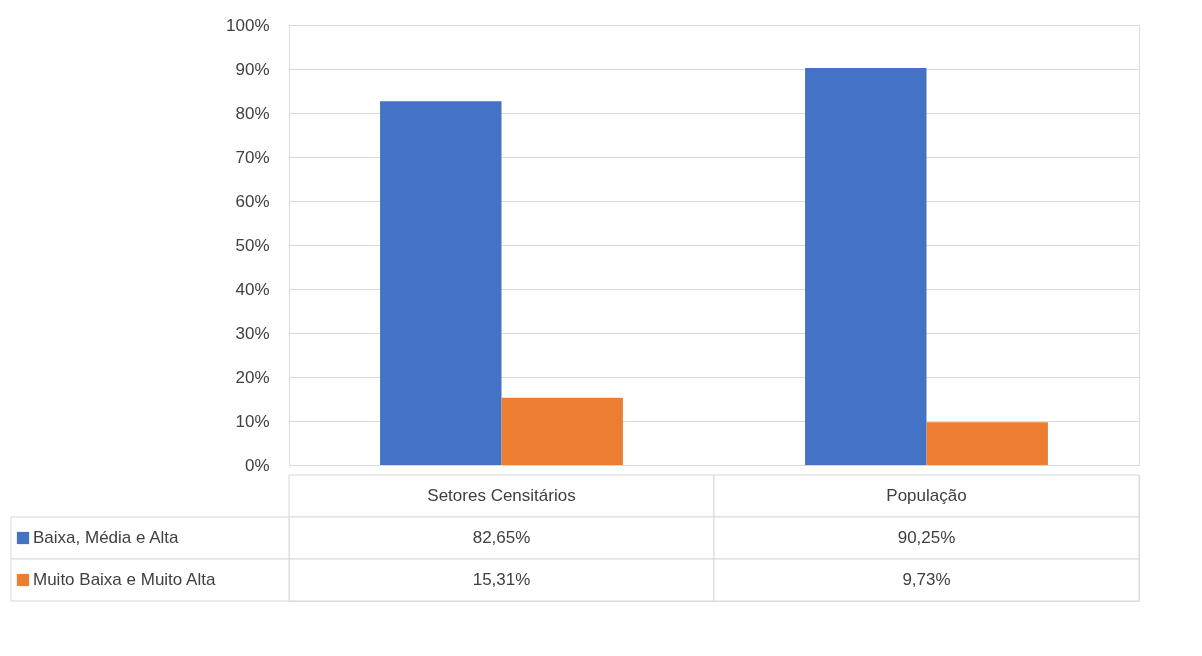 The height and width of the screenshot is (656, 1202). What do you see at coordinates (252, 157) in the screenshot?
I see `y-tick-label: 70%` at bounding box center [252, 157].